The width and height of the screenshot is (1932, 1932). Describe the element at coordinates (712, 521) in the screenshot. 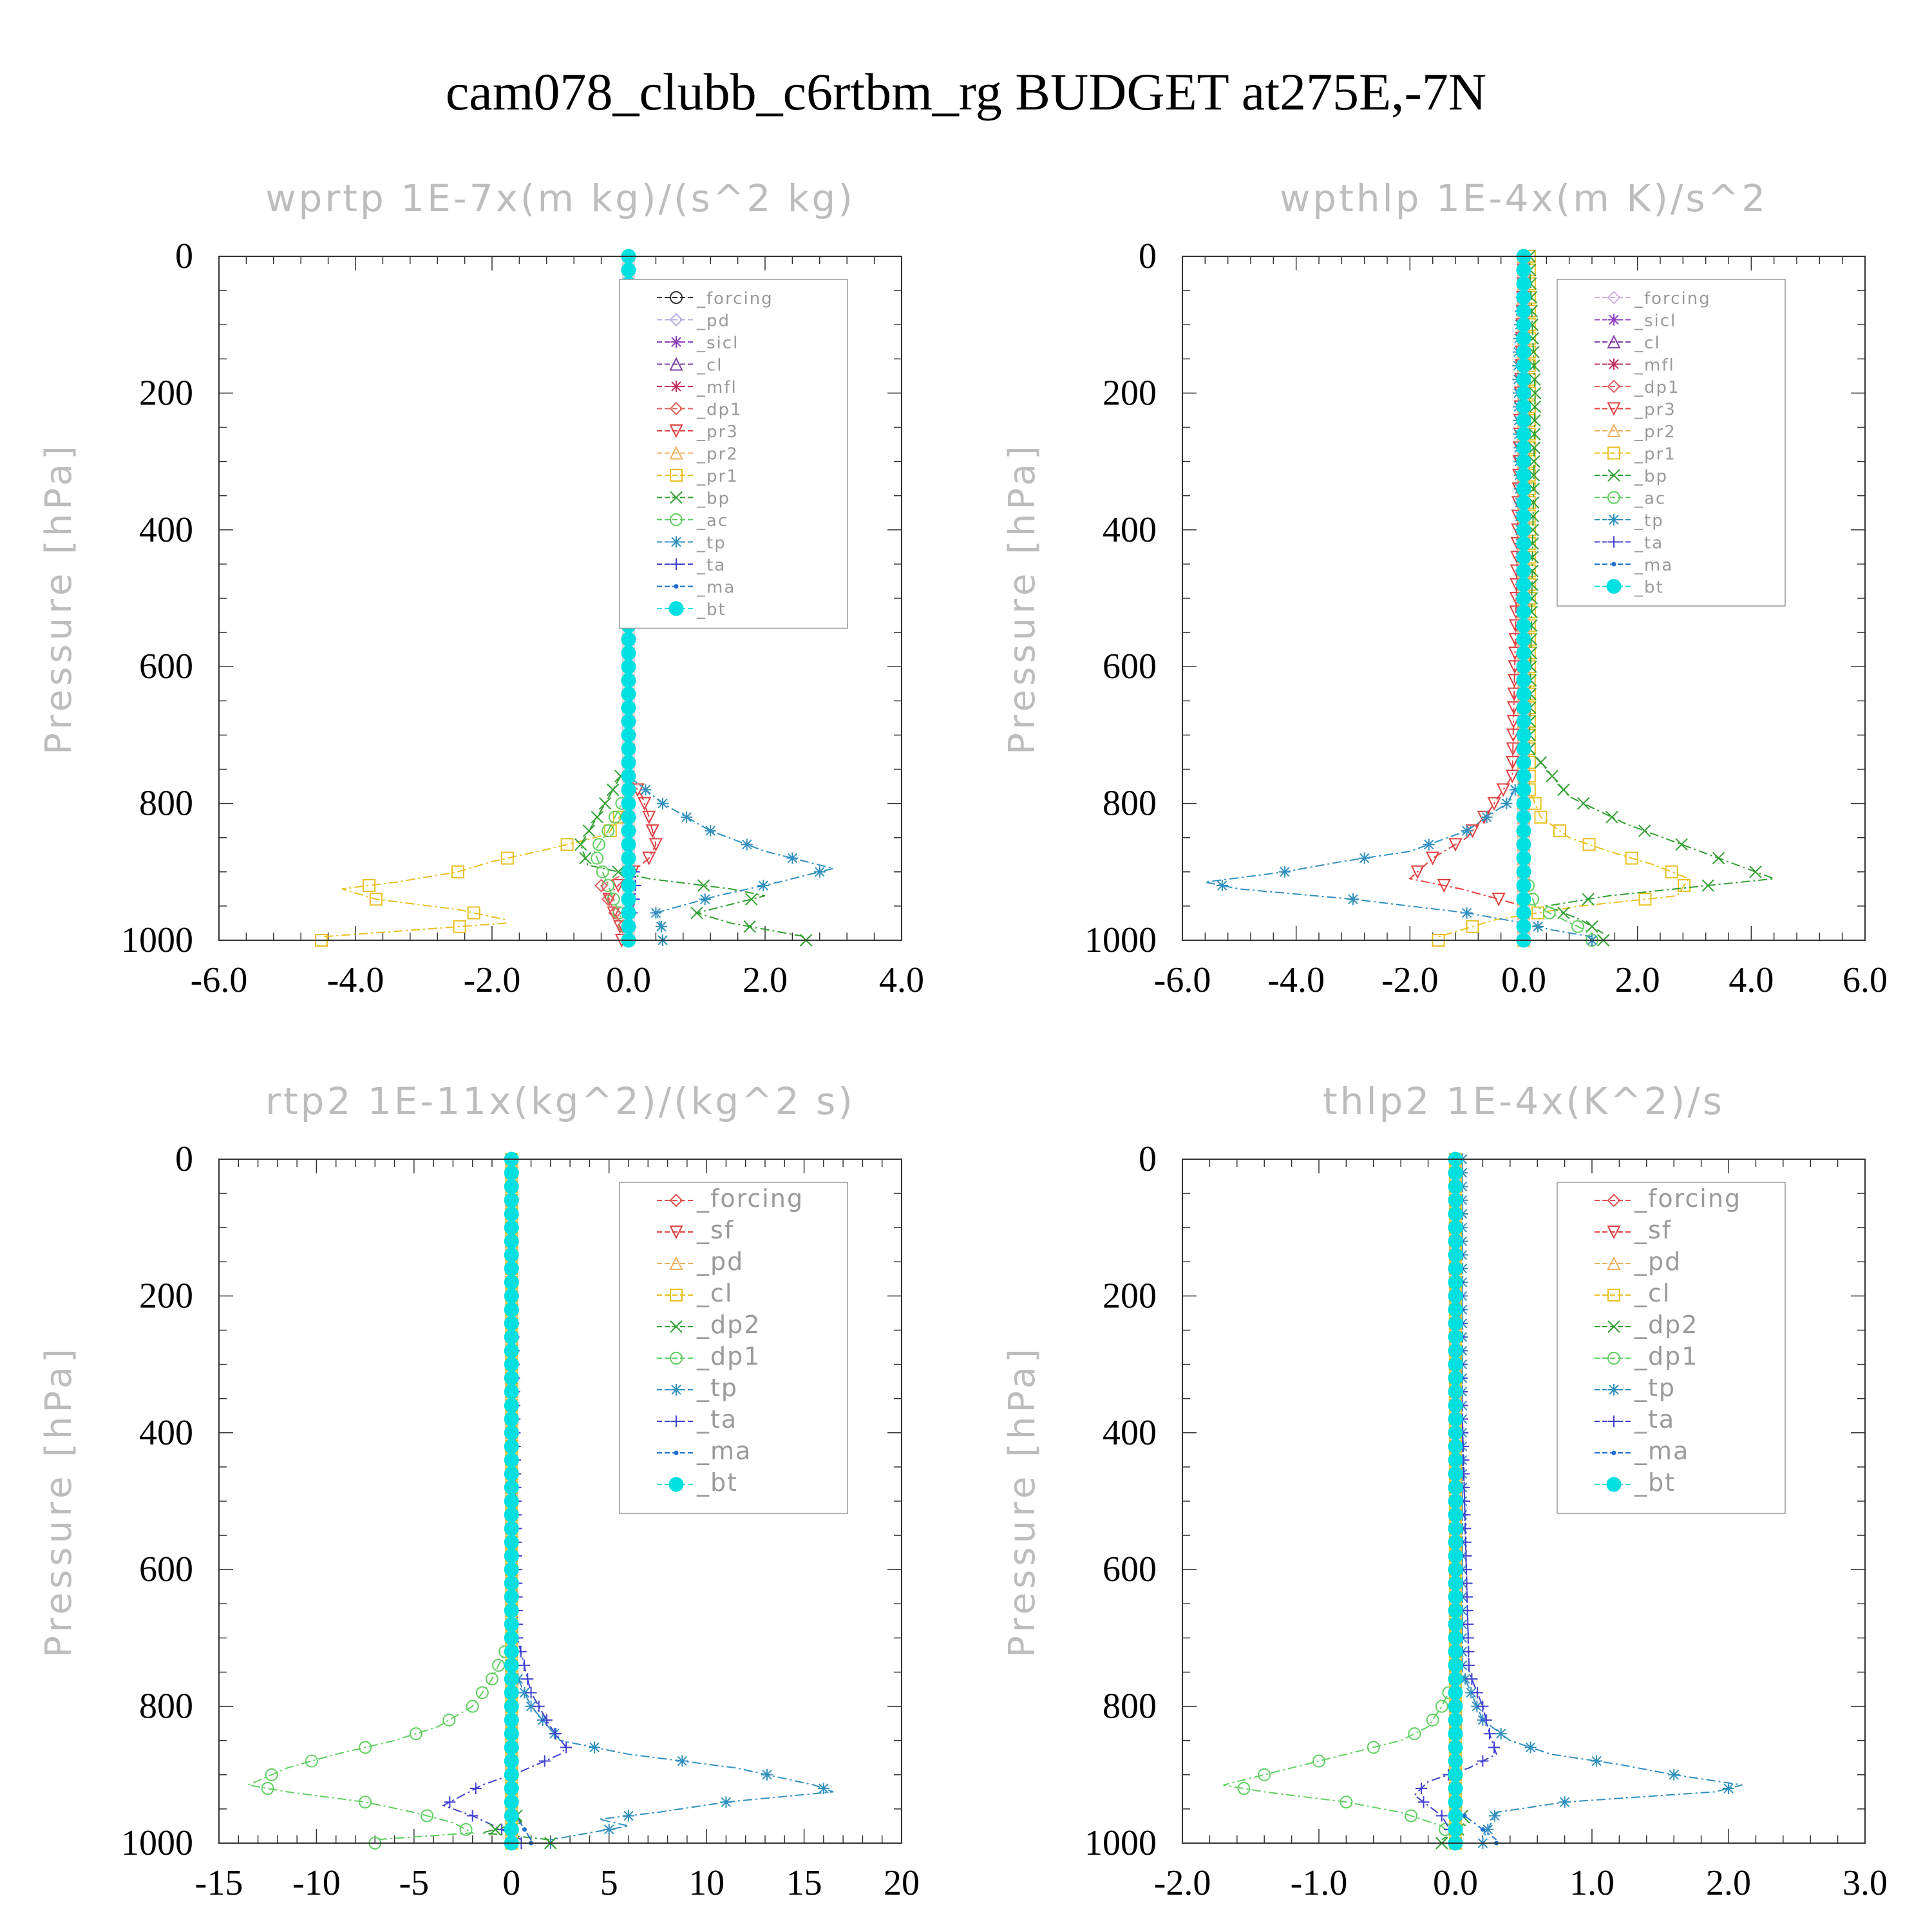

I see `legend-label: _ac` at that location.